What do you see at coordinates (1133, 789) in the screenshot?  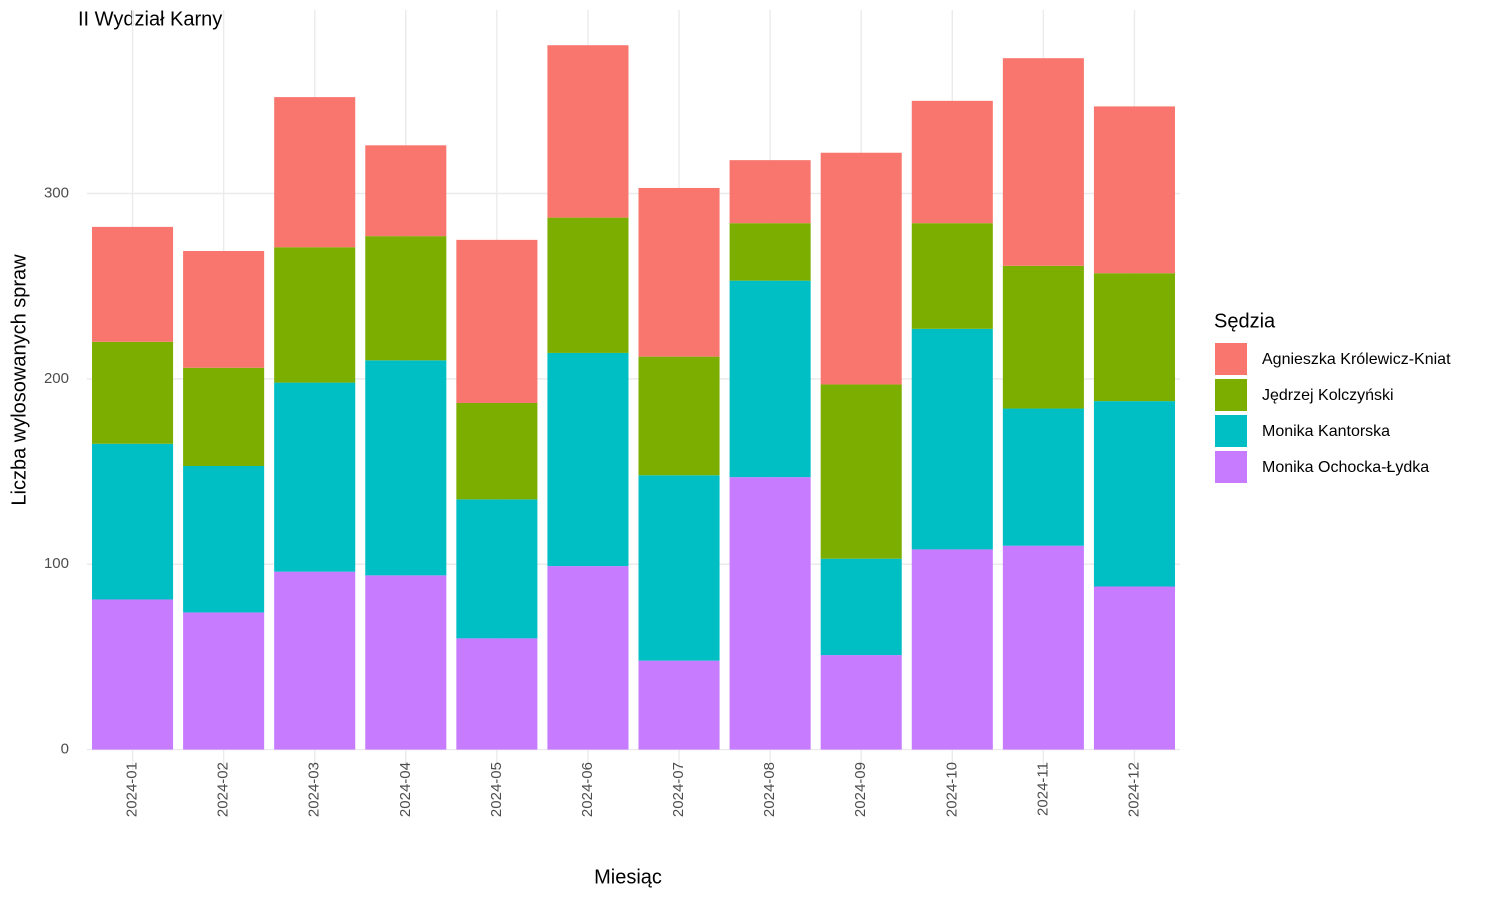 I see `x-tick-label: 2024-12` at bounding box center [1133, 789].